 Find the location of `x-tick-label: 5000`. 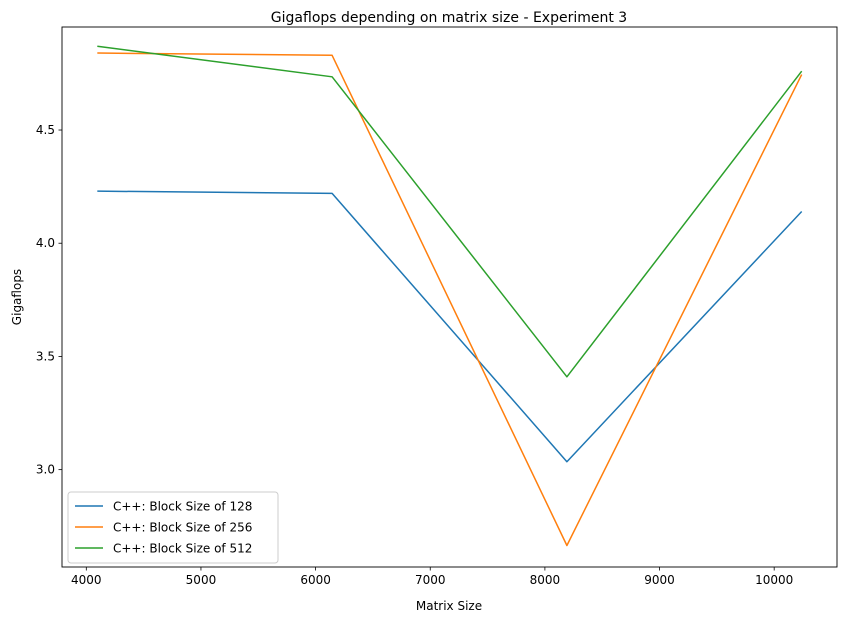

x-tick-label: 5000 is located at coordinates (201, 580).